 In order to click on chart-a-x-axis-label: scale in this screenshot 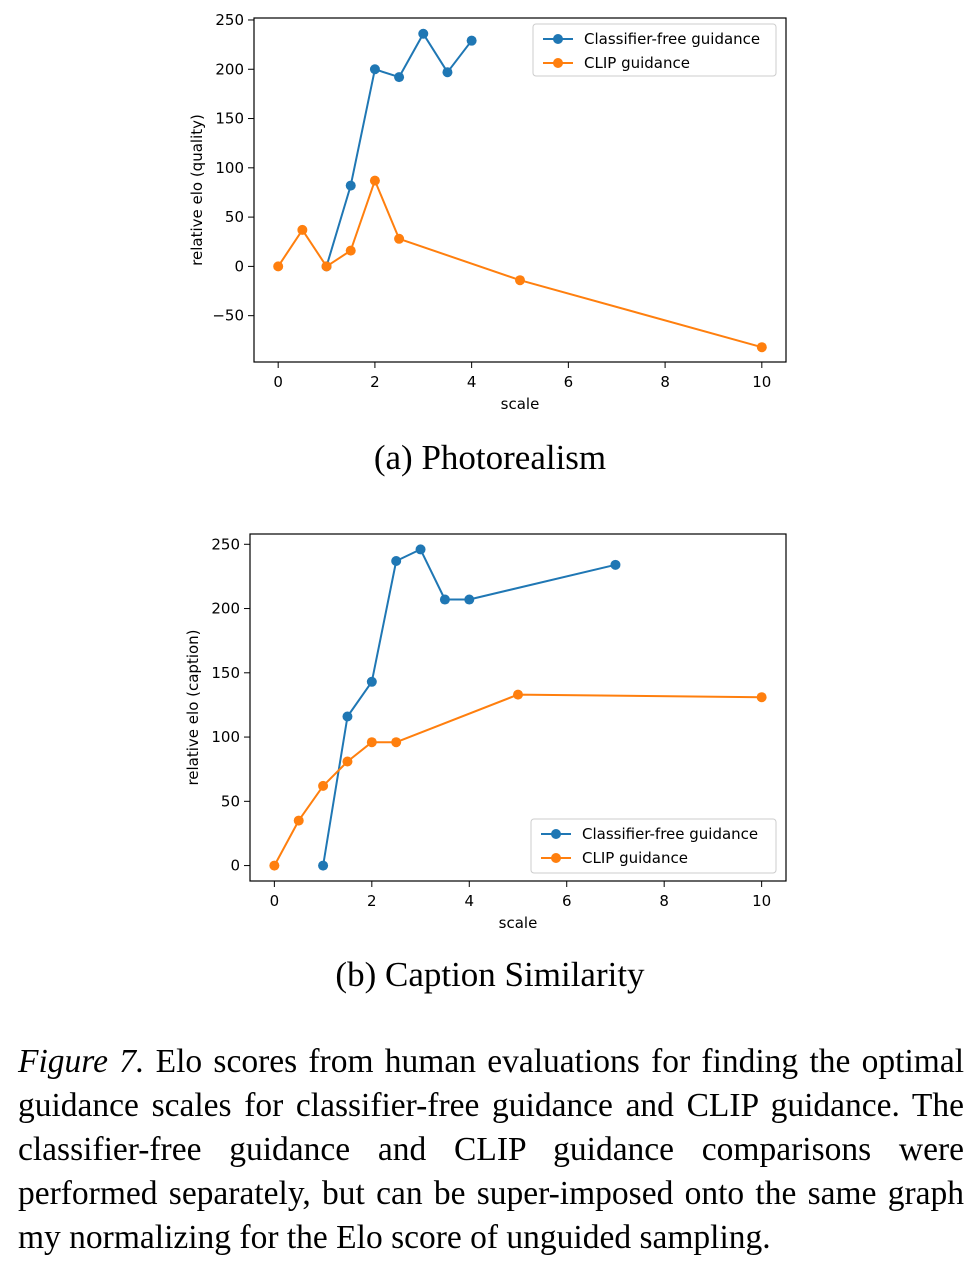, I will do `click(520, 404)`.